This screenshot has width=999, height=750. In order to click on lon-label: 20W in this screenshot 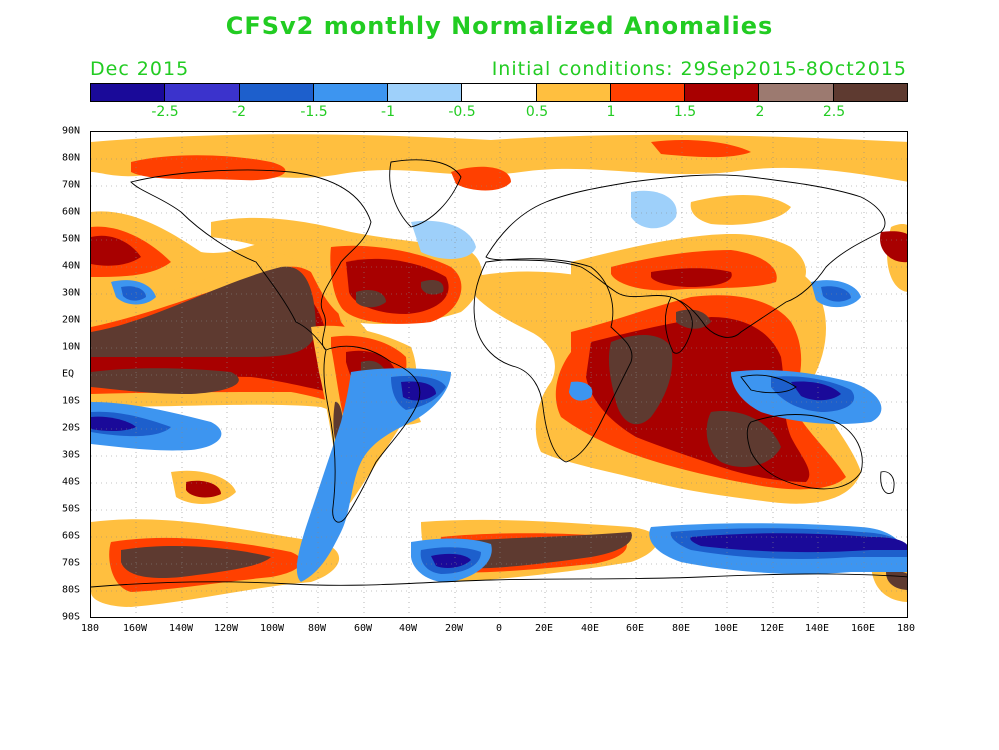, I will do `click(454, 628)`.